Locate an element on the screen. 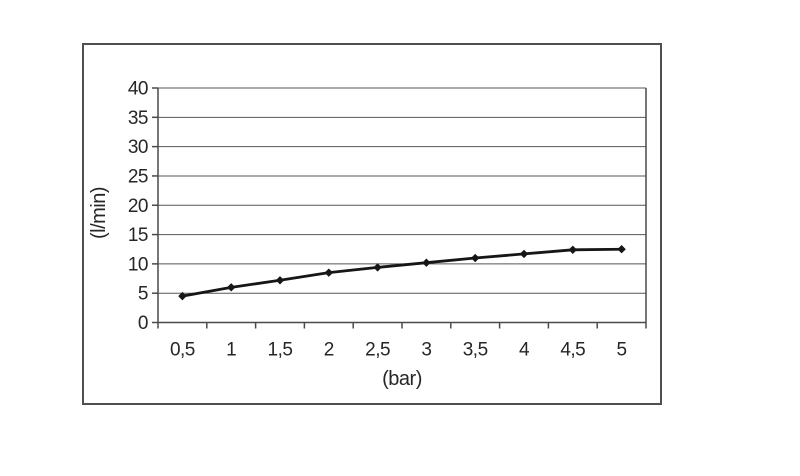 The height and width of the screenshot is (476, 800). flow-series-line is located at coordinates (402, 272).